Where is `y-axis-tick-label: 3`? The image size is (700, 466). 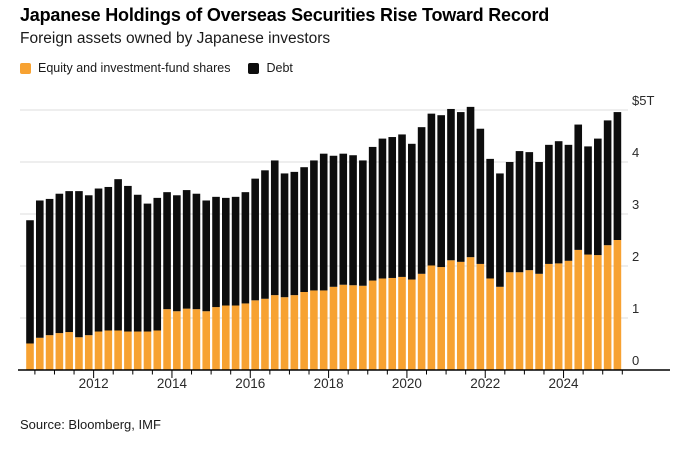
y-axis-tick-label: 3 is located at coordinates (635, 204).